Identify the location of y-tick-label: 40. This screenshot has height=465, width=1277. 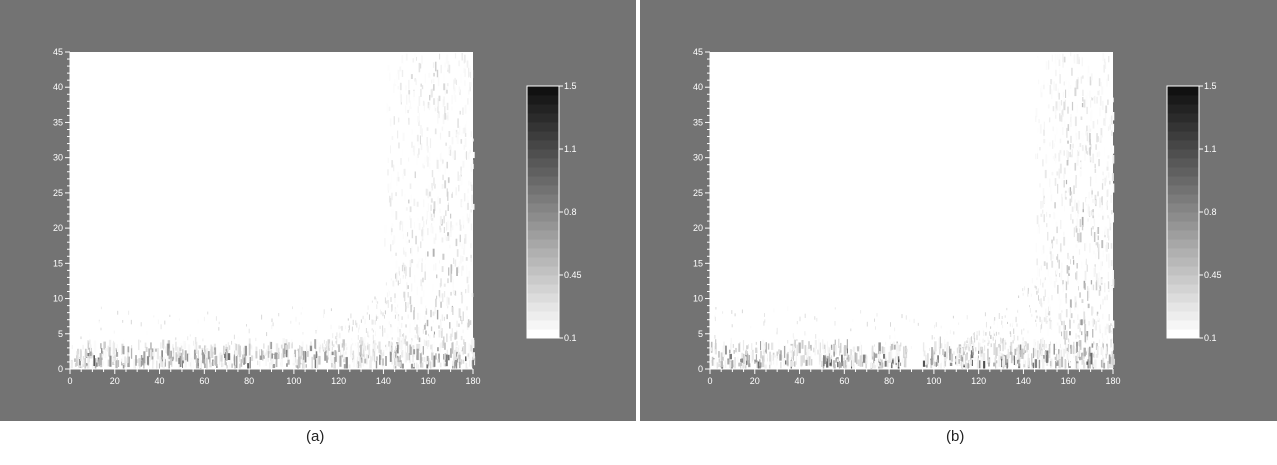
(58, 87).